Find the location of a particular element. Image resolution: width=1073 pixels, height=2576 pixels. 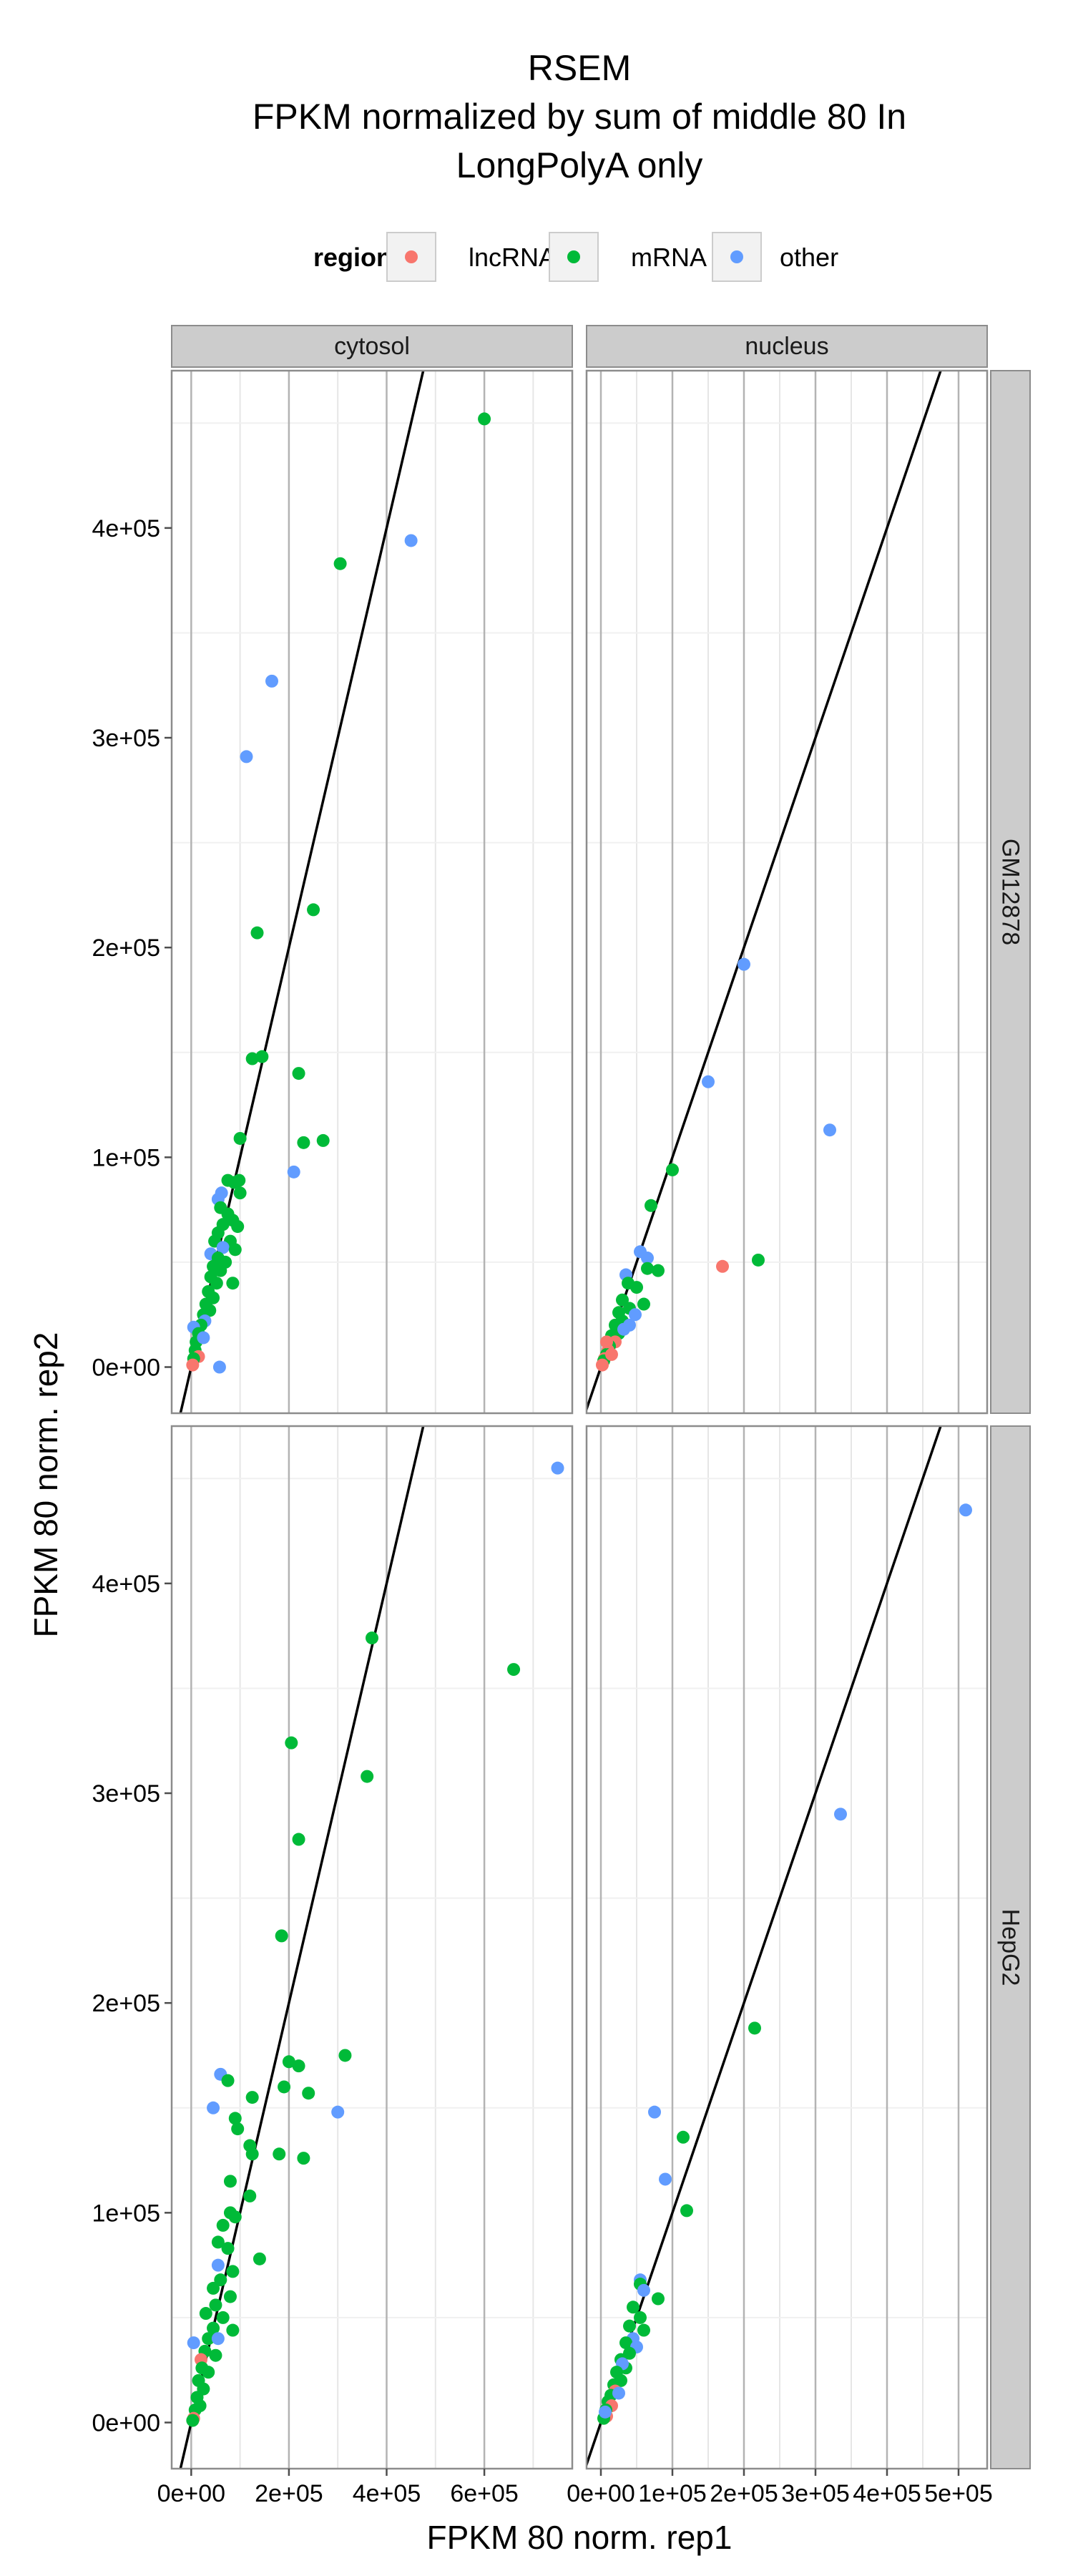

facet-strip-hepg2 is located at coordinates (1010, 1947).